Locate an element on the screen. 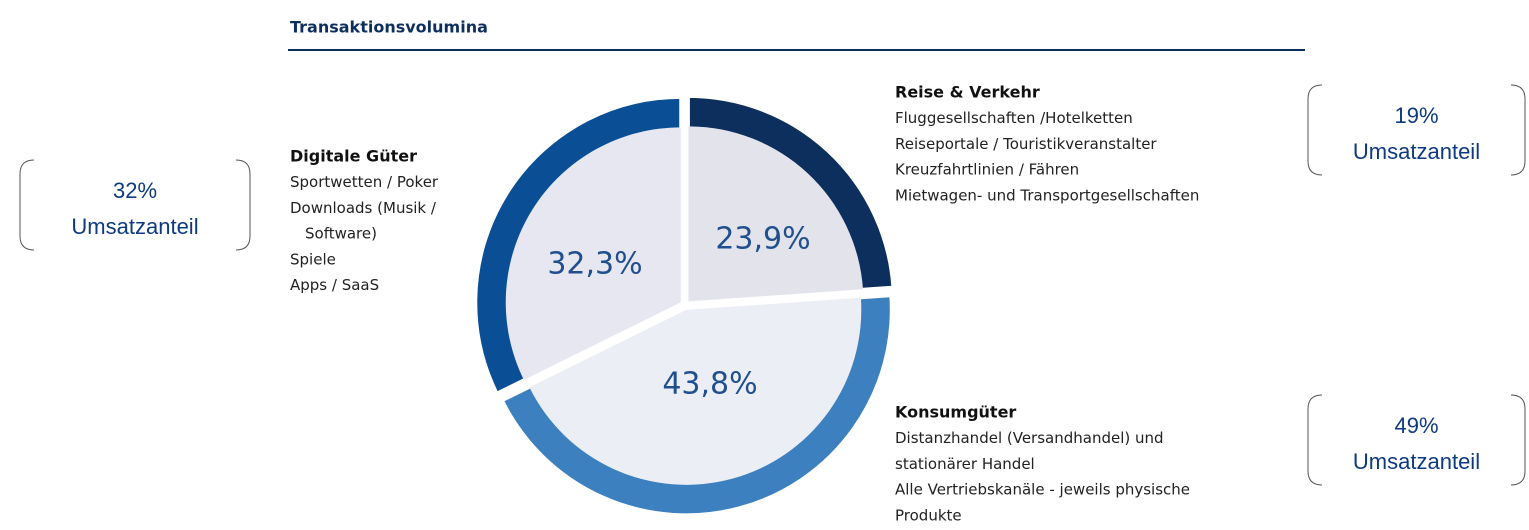 This screenshot has width=1529, height=530. slice-value-label: 32,3% is located at coordinates (594, 264).